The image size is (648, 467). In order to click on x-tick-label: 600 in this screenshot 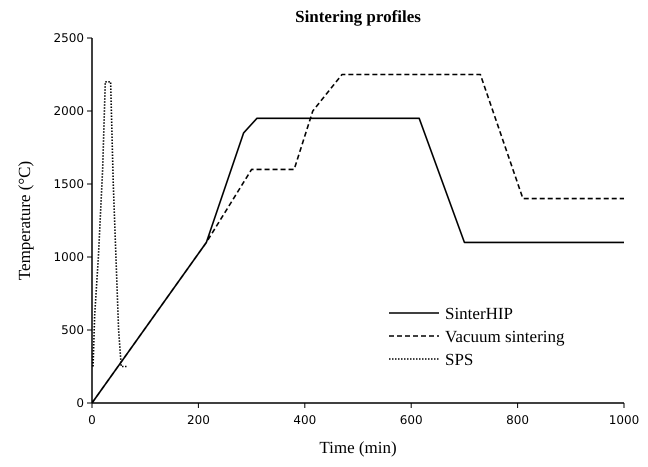, I will do `click(411, 420)`.